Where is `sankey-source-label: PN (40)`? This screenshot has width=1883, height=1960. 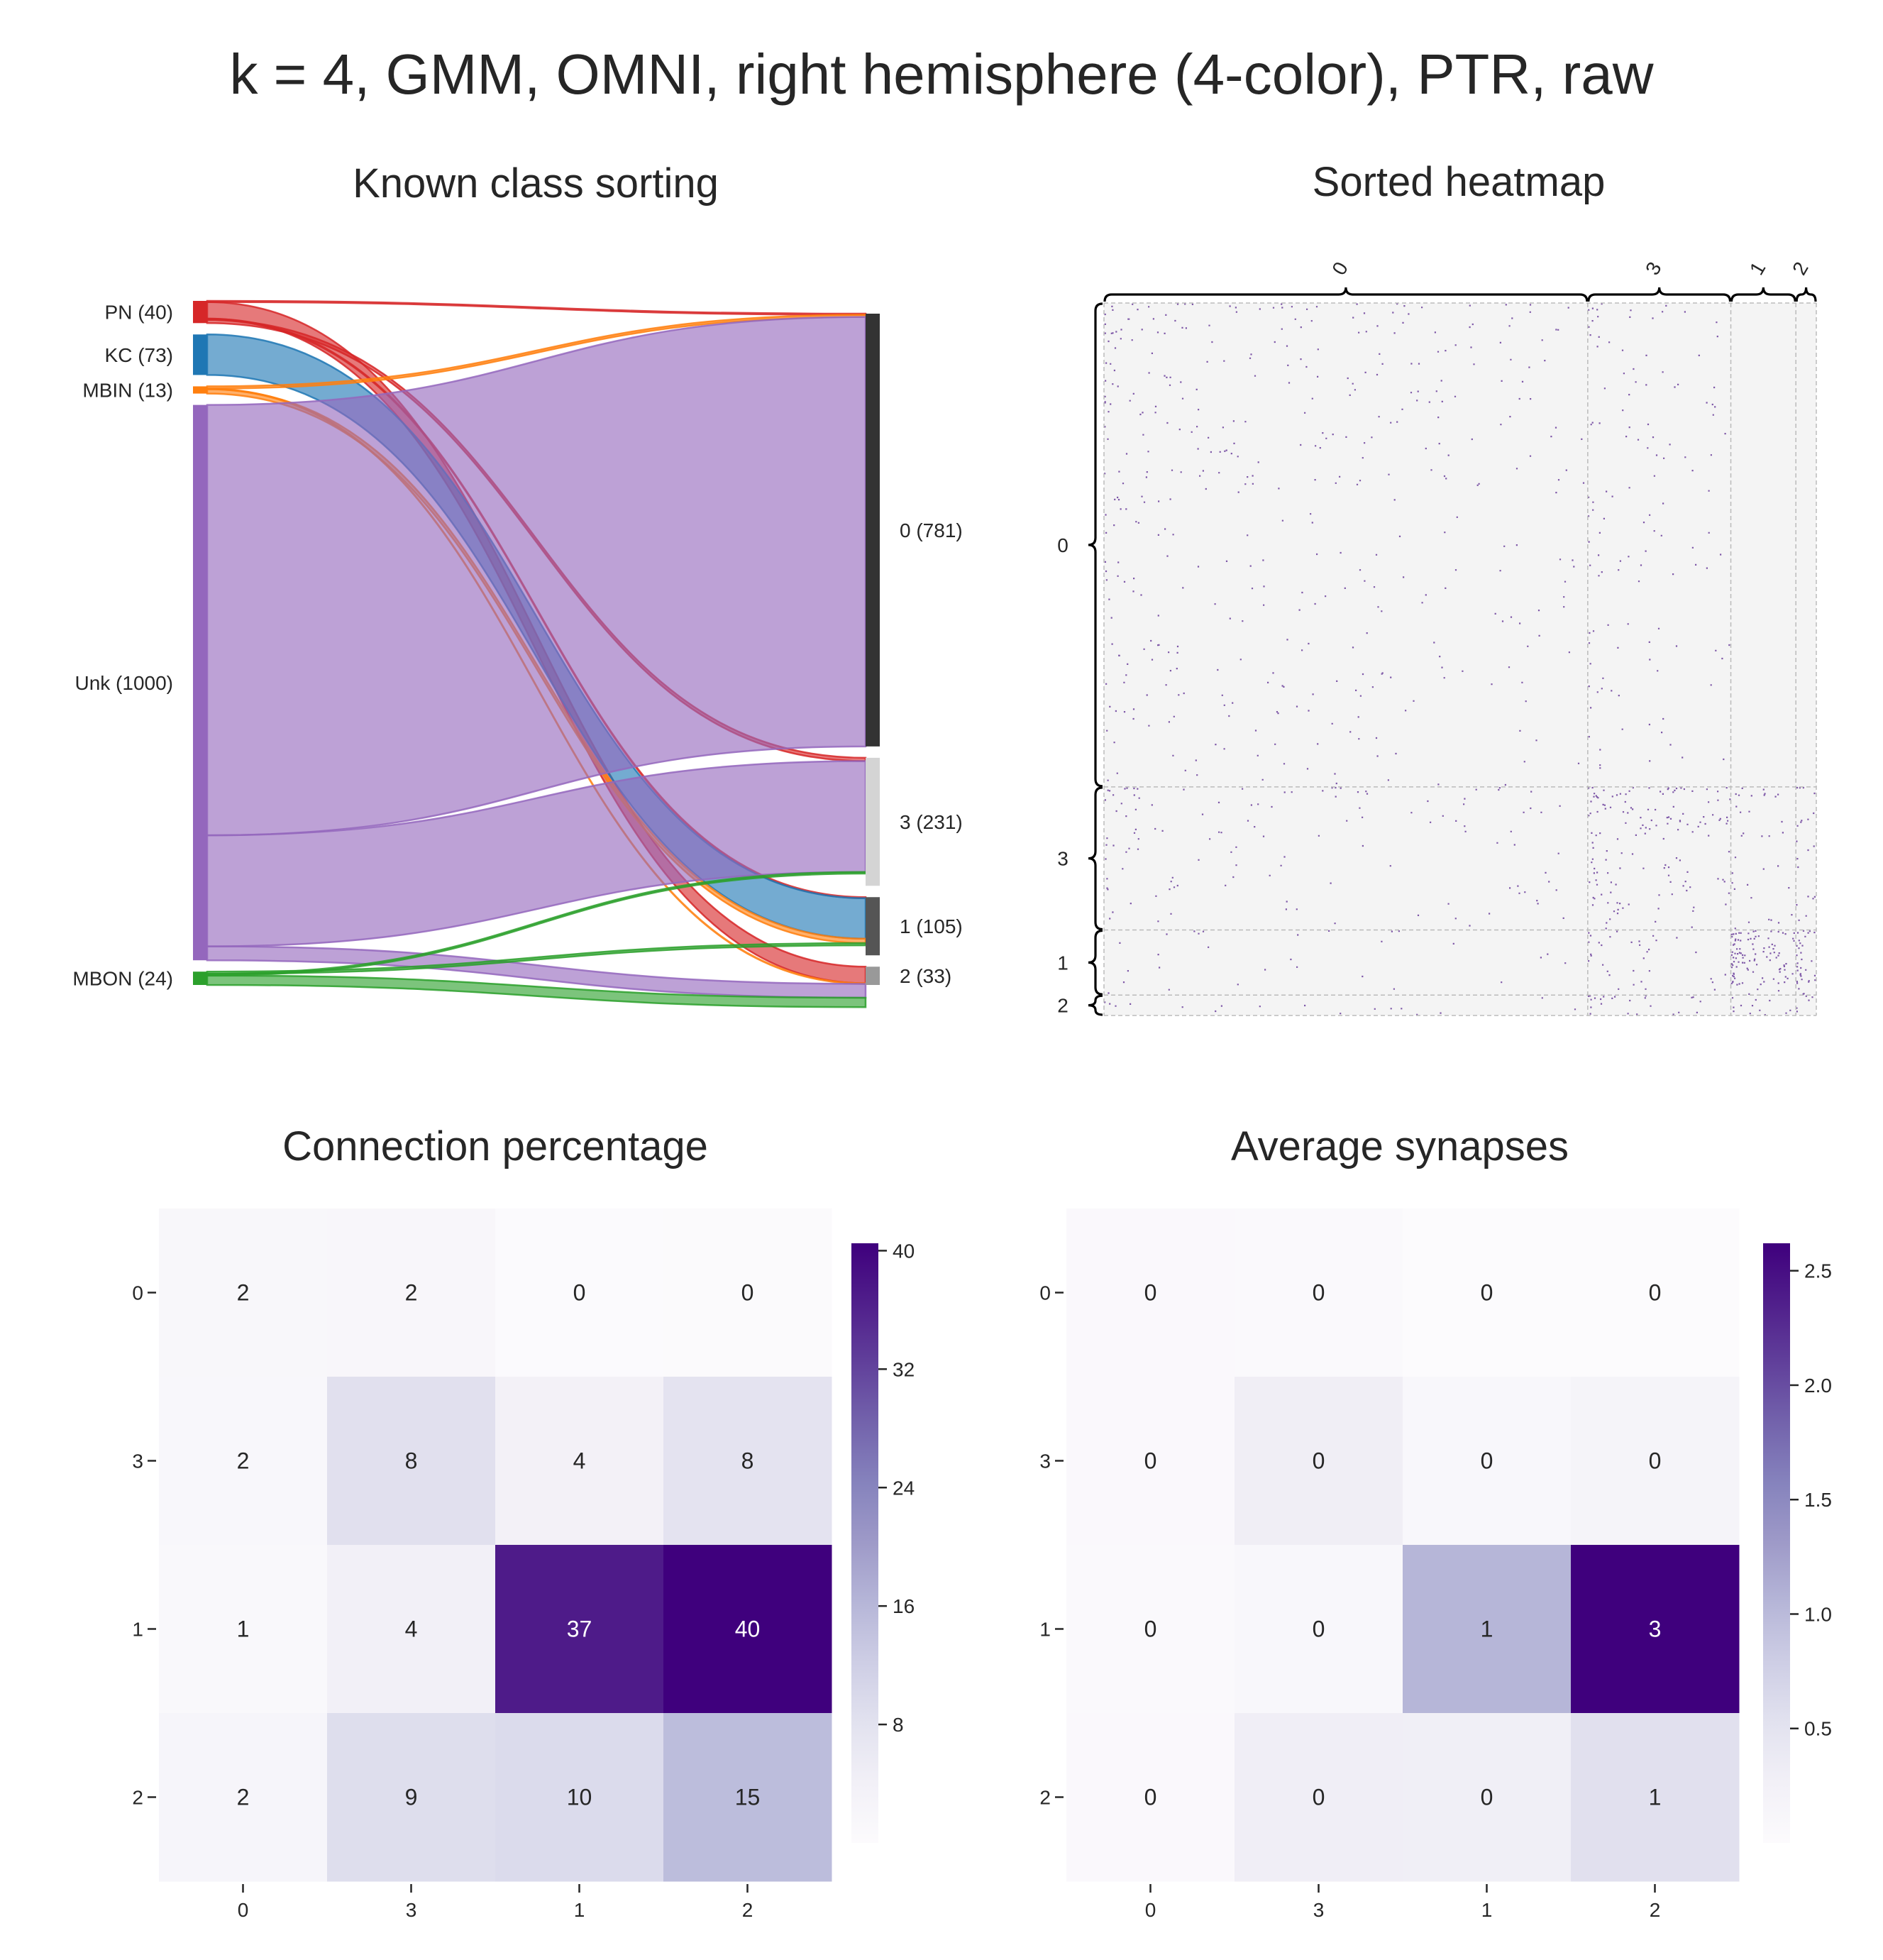 sankey-source-label: PN (40) is located at coordinates (139, 313).